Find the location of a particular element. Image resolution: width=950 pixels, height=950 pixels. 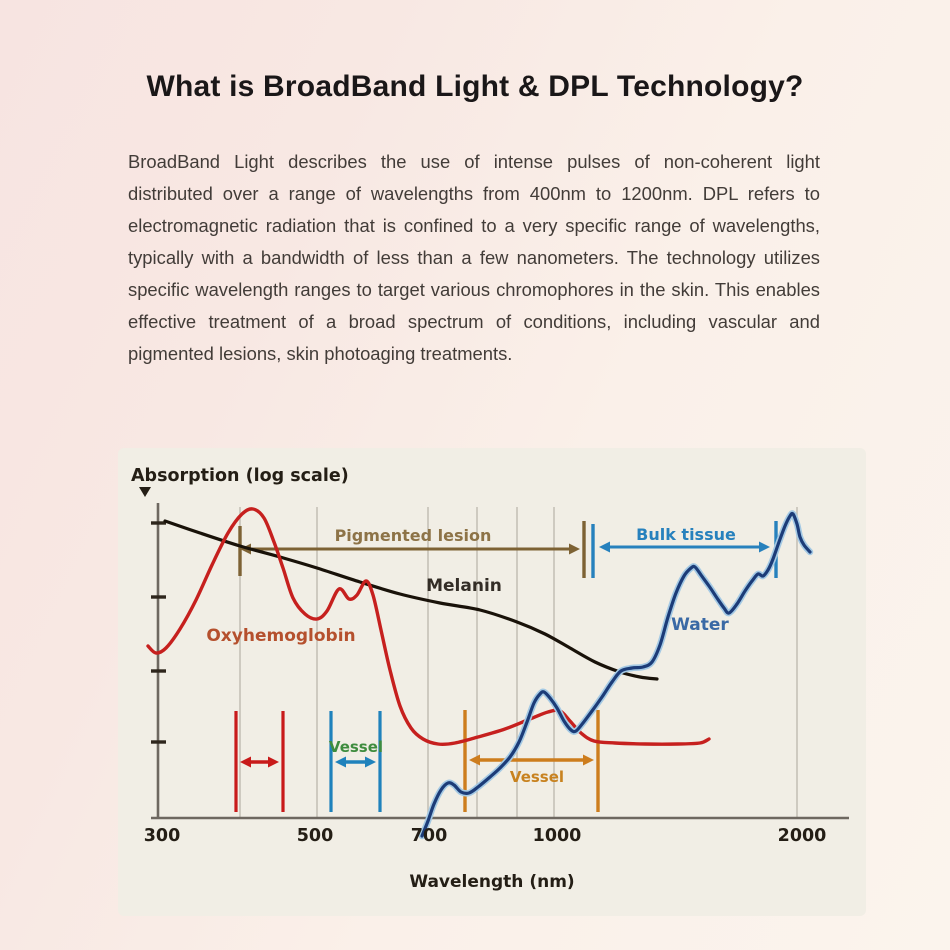

x-tick-500: 500 is located at coordinates (315, 836).